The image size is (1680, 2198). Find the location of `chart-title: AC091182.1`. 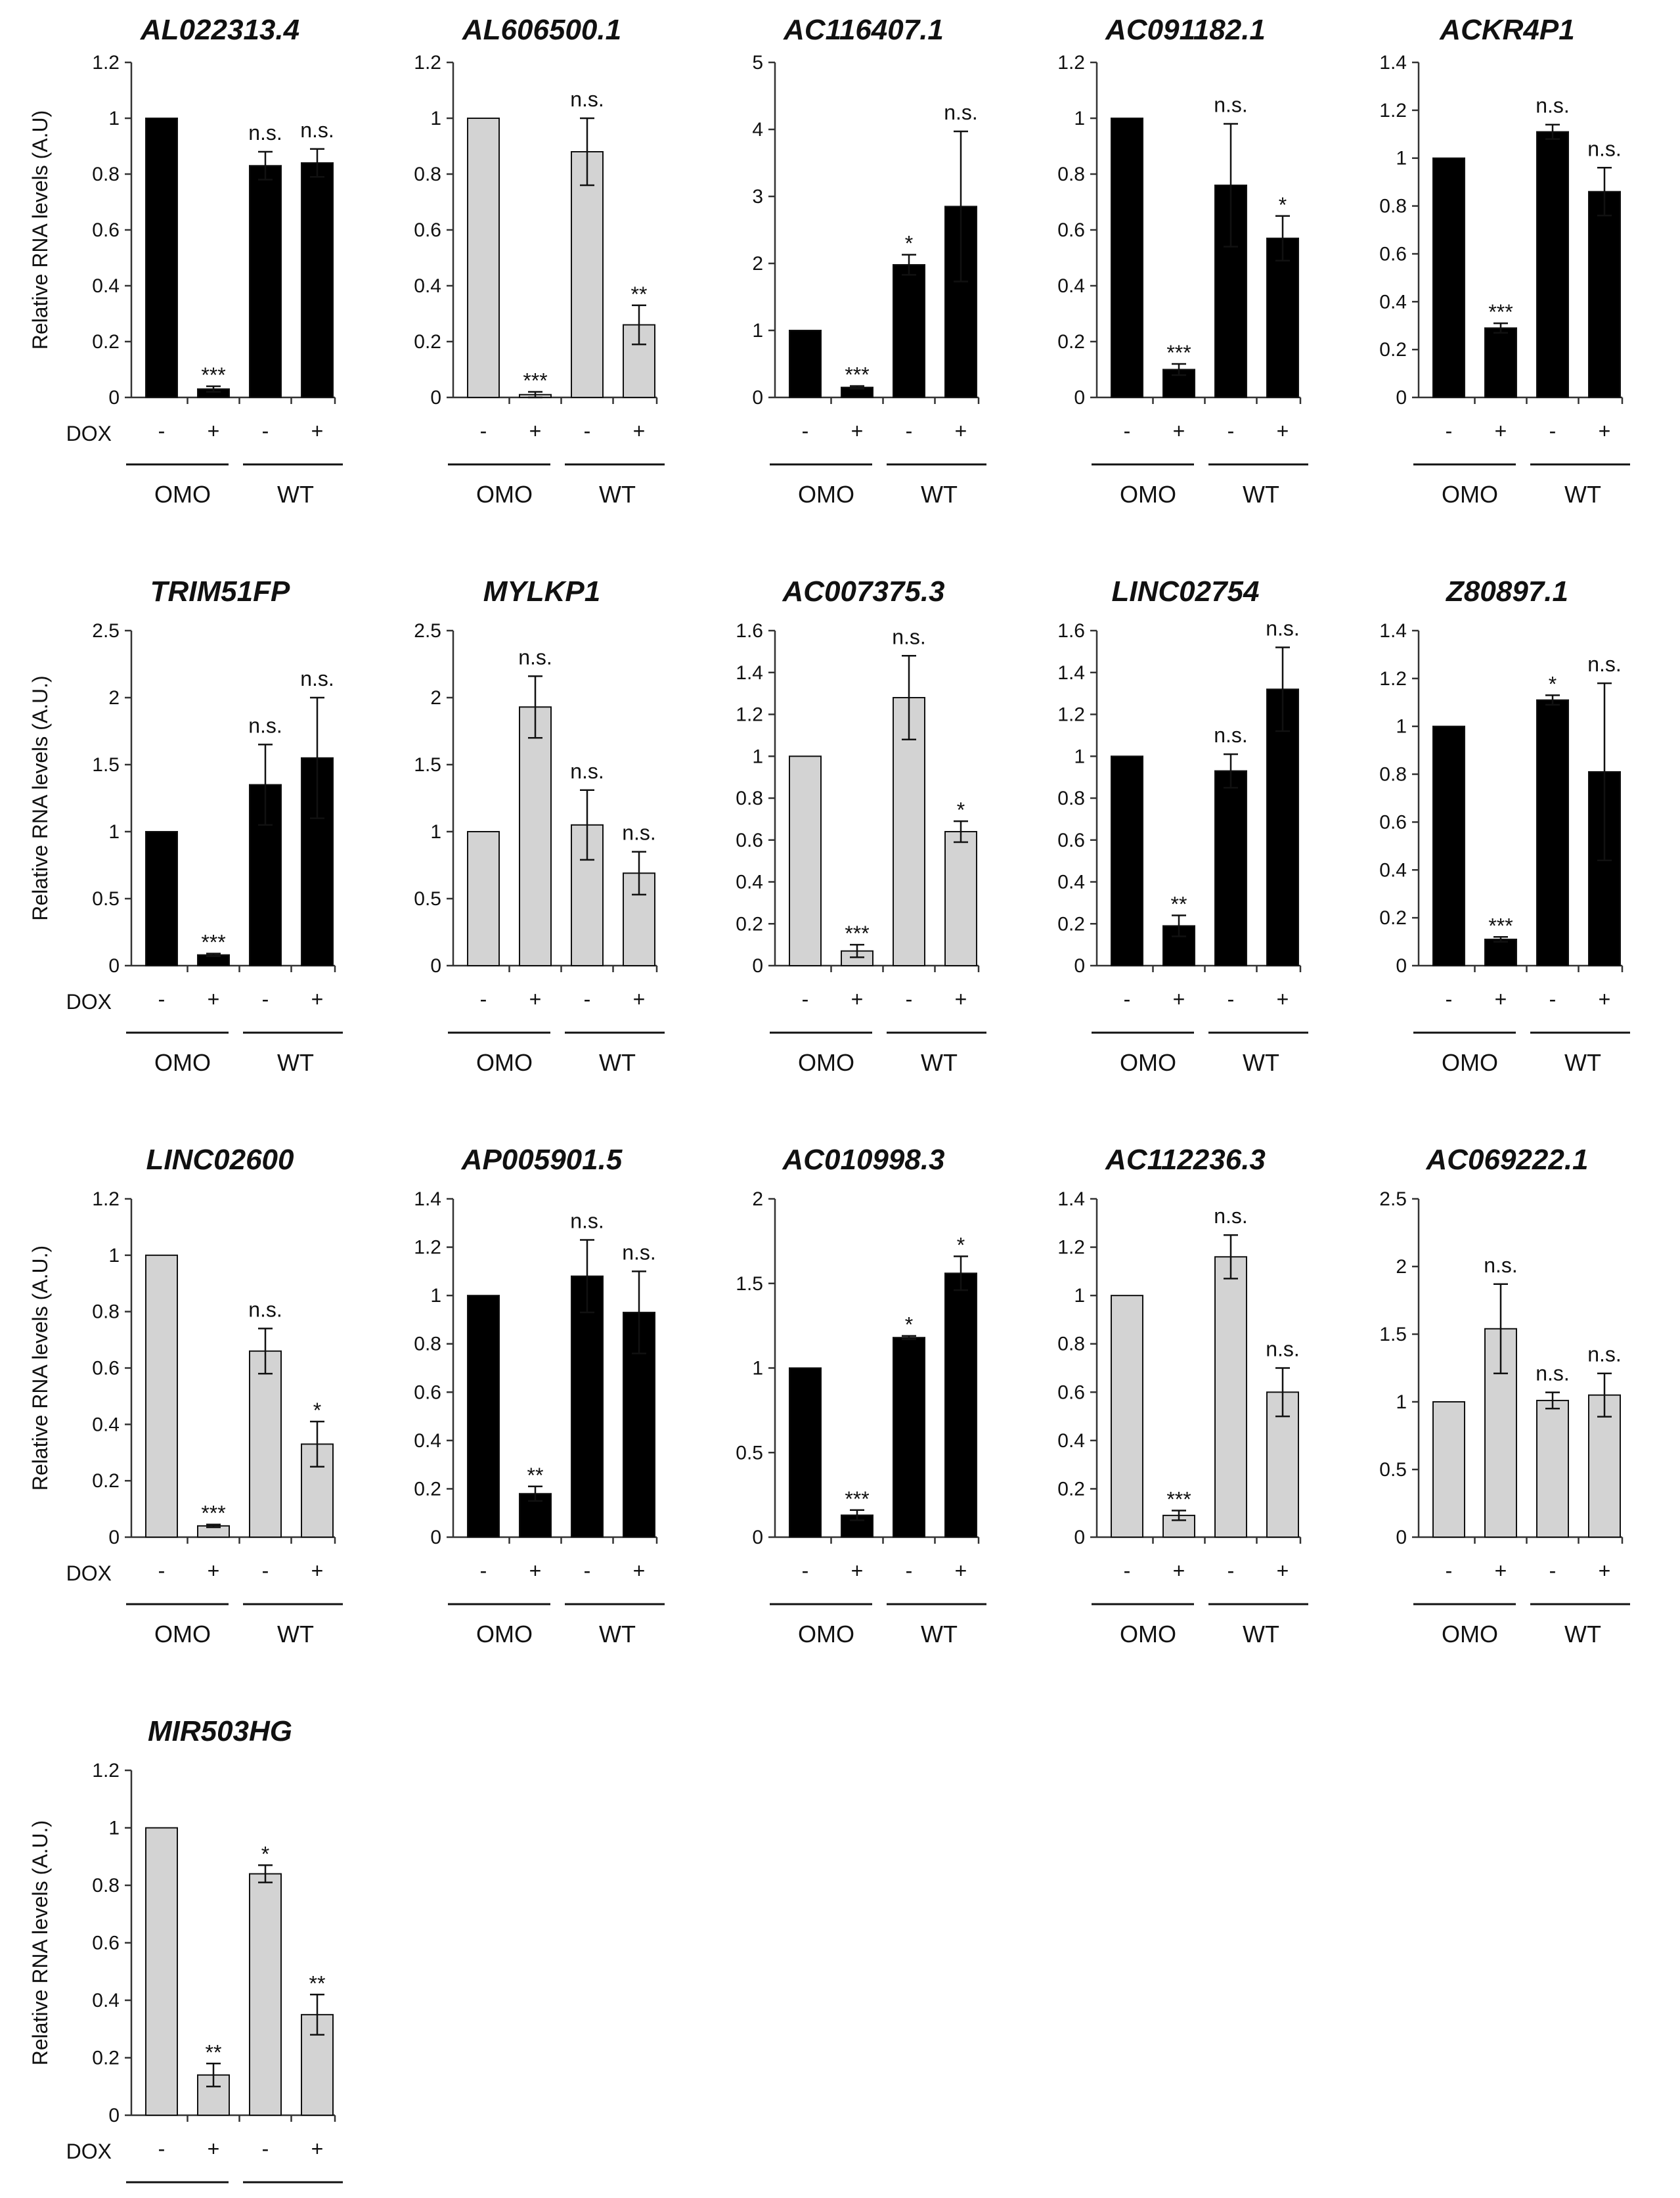

chart-title: AC091182.1 is located at coordinates (1185, 30).